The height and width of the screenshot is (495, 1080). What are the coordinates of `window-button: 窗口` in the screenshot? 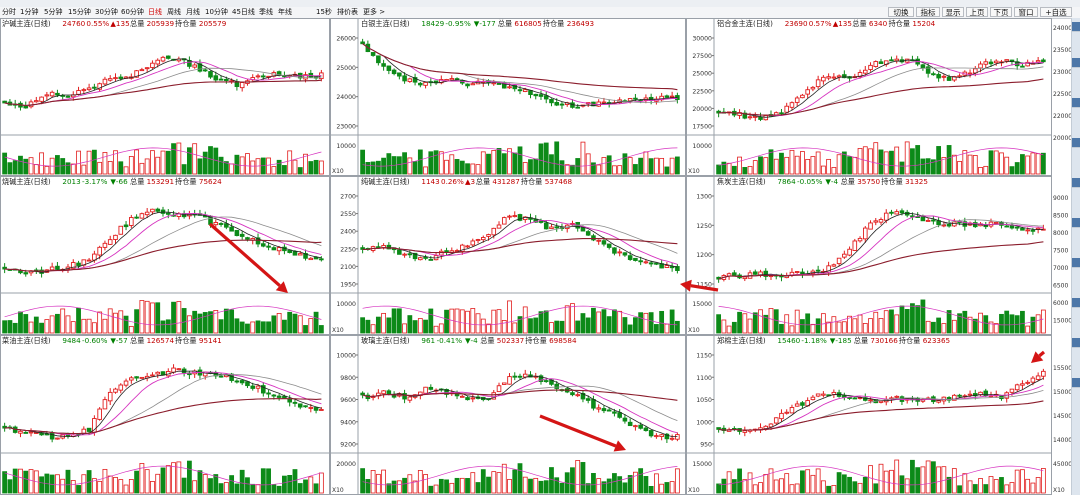 It's located at (1026, 12).